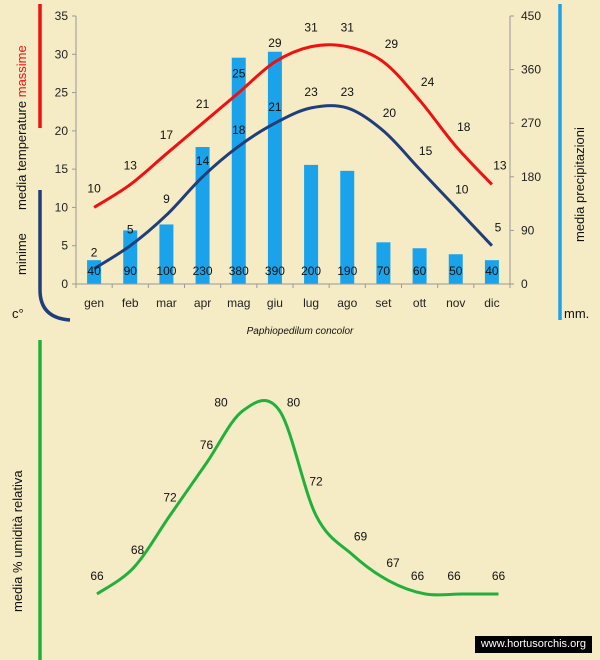  Describe the element at coordinates (138, 550) in the screenshot. I see `humidity-value-label: 68` at that location.